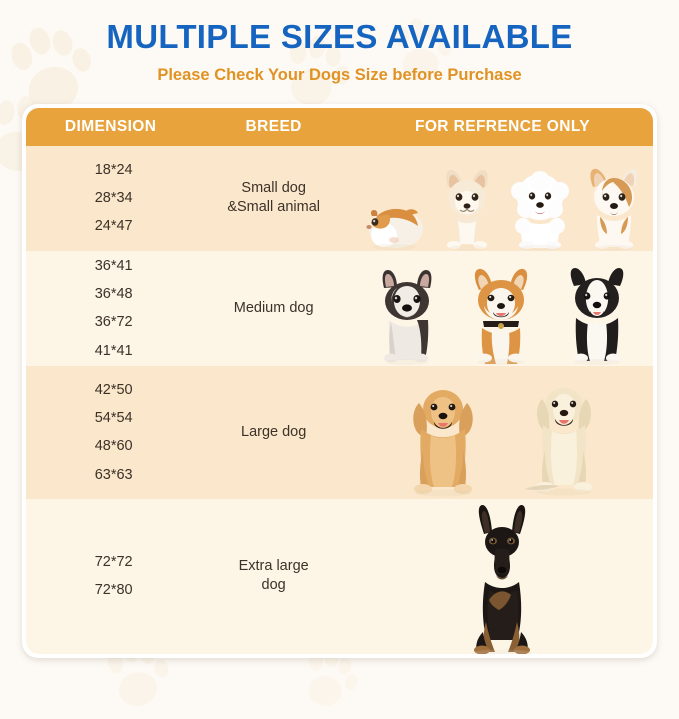 Image resolution: width=679 pixels, height=719 pixels. What do you see at coordinates (113, 474) in the screenshot?
I see `dimension-value: 63*63` at bounding box center [113, 474].